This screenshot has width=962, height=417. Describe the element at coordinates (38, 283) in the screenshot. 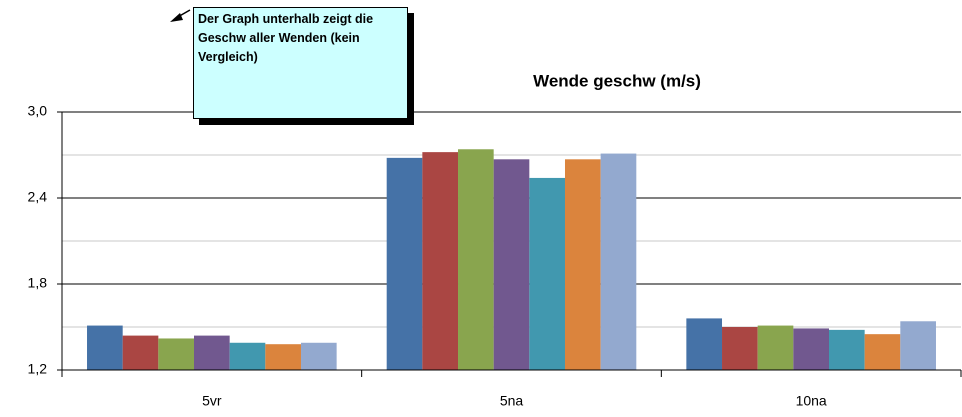

I see `y-tick-label: 1,8` at that location.